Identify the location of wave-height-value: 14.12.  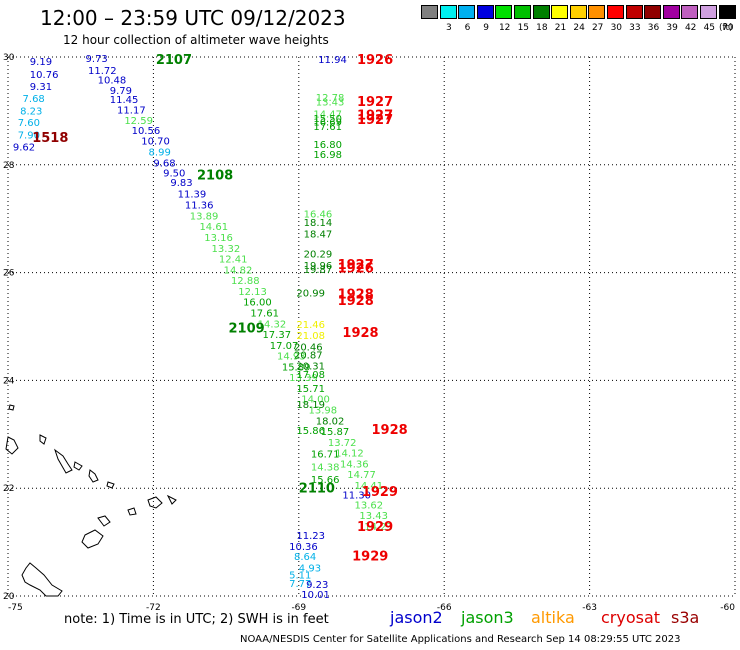
(349, 454).